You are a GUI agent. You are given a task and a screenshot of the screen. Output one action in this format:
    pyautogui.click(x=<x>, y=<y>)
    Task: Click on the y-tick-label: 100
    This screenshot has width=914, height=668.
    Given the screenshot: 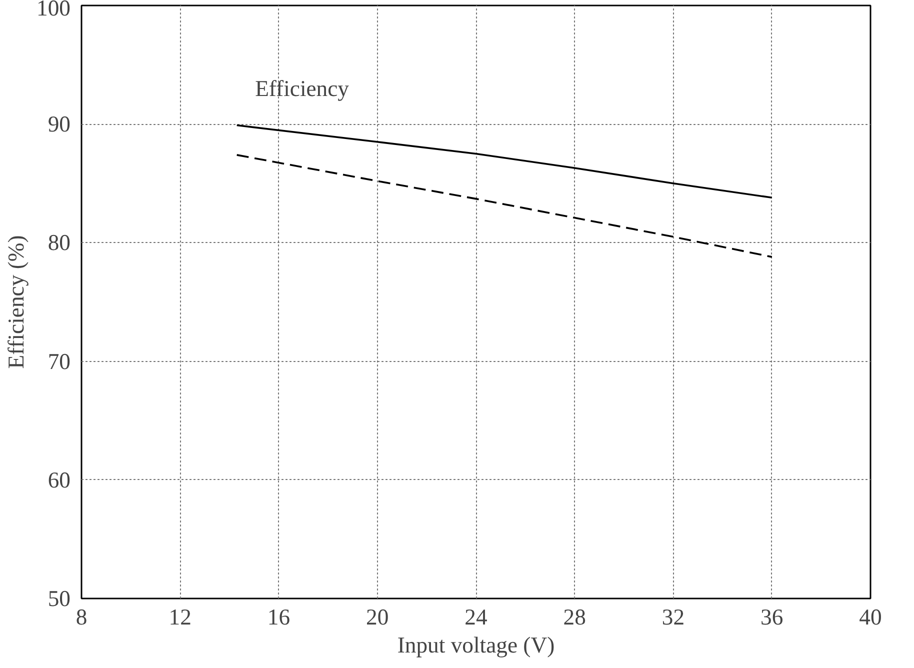 What is the action you would take?
    pyautogui.click(x=53, y=10)
    